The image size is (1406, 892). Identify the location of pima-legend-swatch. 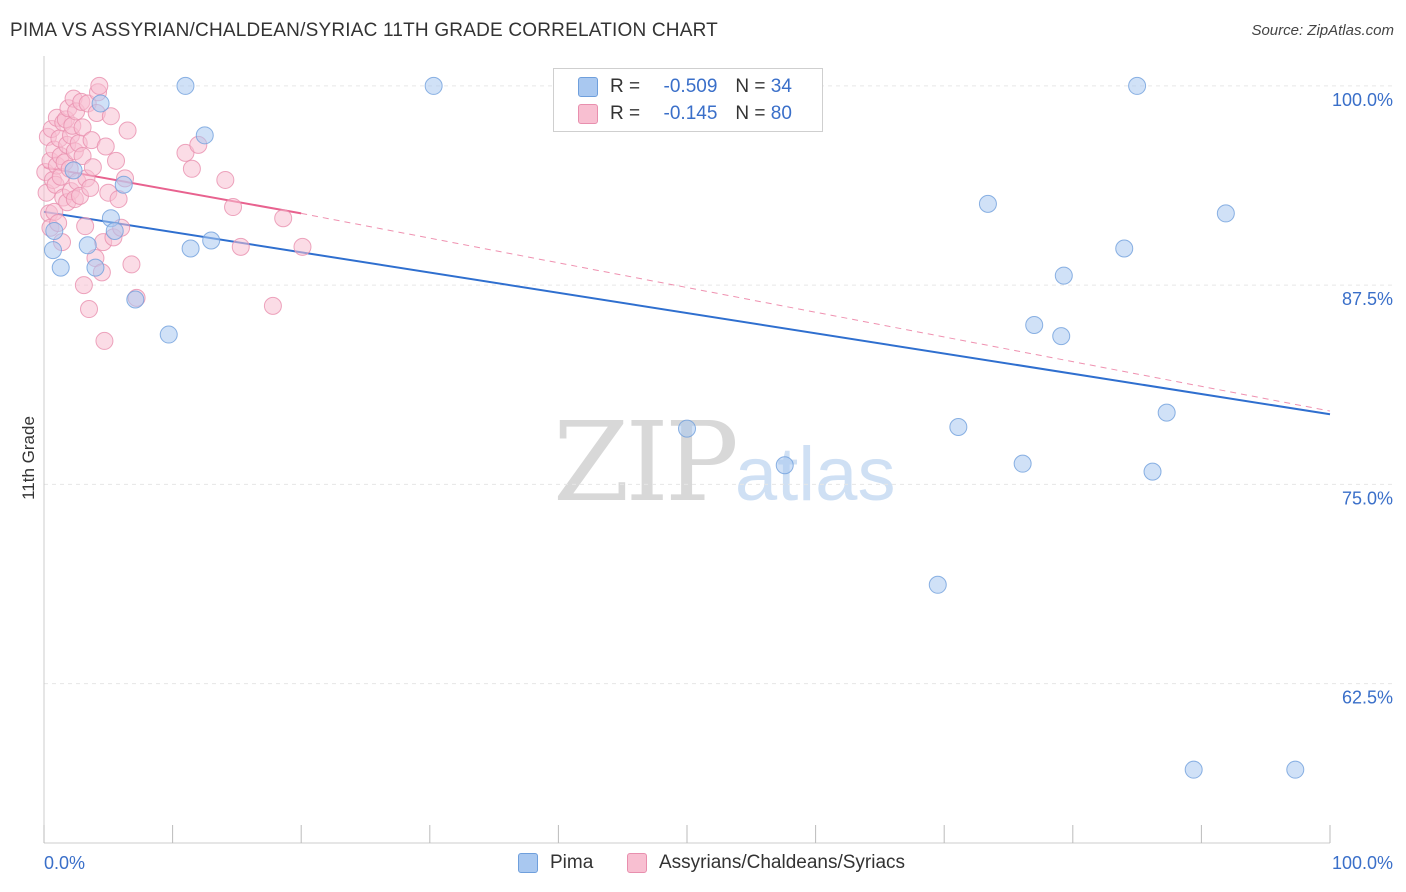
(528, 863).